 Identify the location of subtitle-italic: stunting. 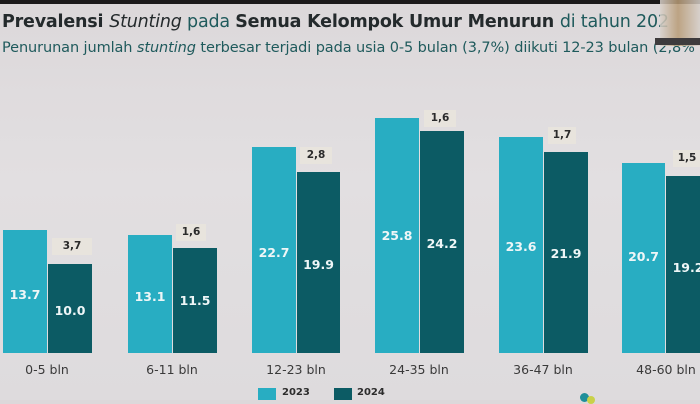
(166, 48).